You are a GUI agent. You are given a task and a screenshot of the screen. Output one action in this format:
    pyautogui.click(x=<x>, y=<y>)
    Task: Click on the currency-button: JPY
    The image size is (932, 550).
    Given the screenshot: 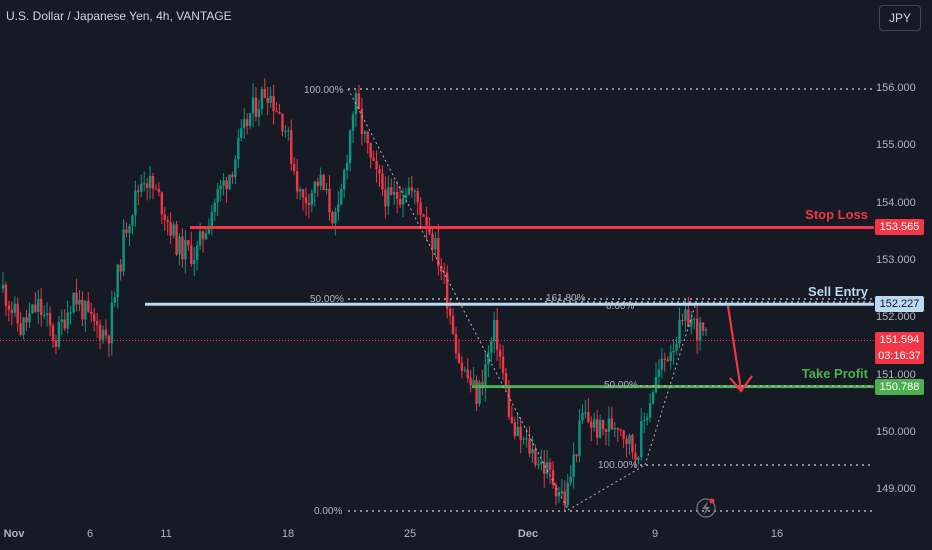 What is the action you would take?
    pyautogui.click(x=900, y=18)
    